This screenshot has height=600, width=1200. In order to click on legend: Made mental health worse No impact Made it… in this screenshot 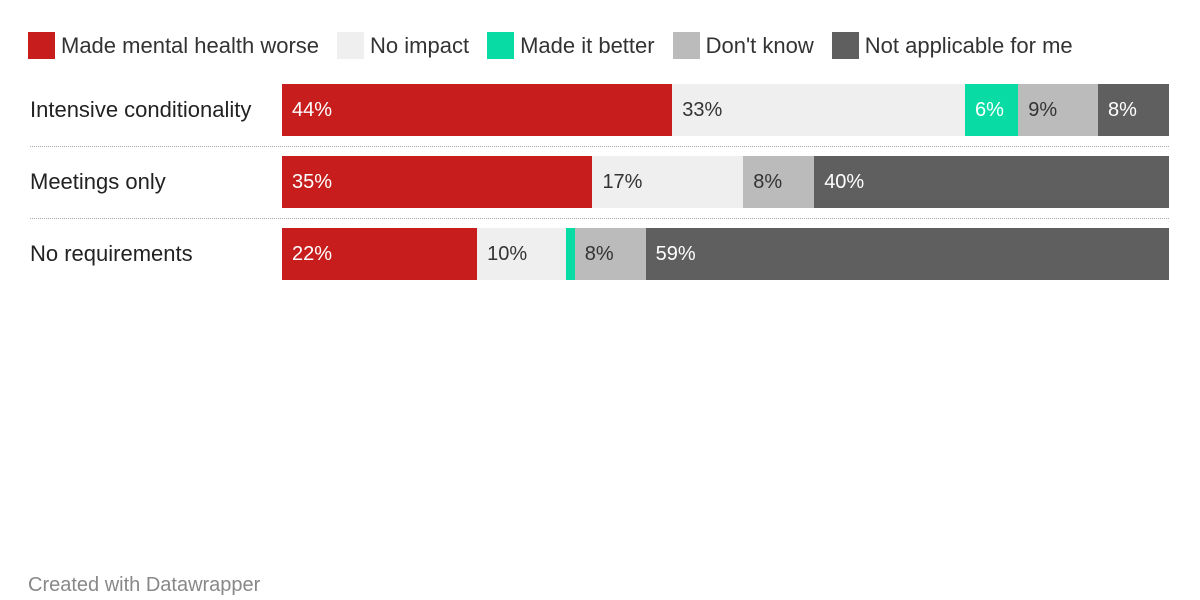, I will do `click(559, 45)`.